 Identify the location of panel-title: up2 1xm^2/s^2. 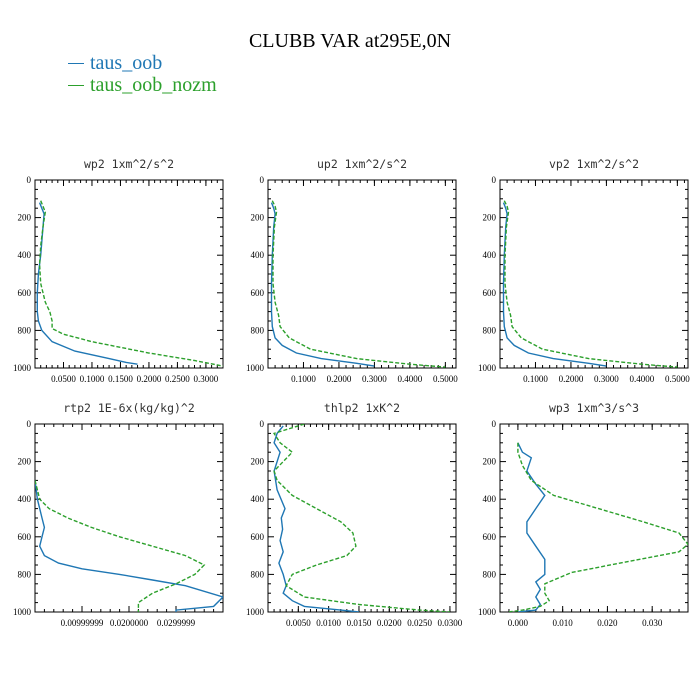
(362, 164).